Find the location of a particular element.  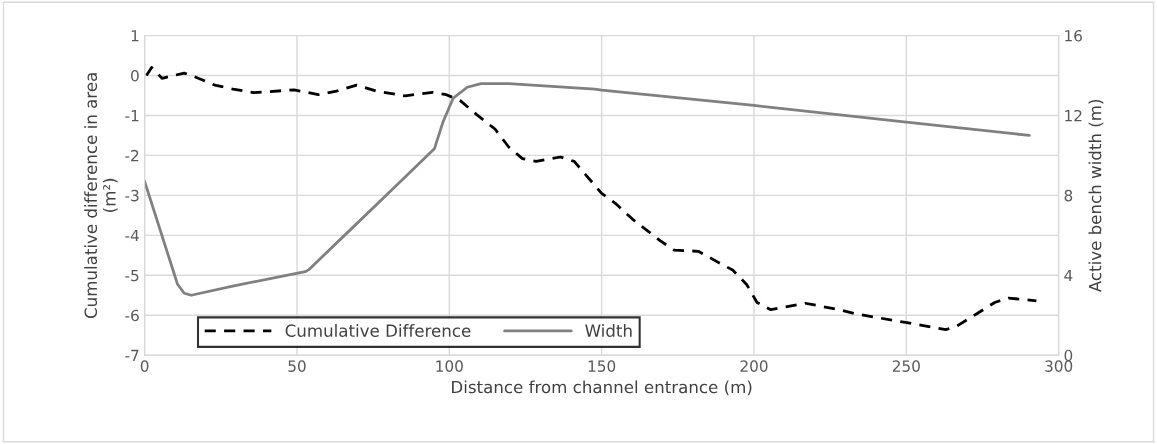

y-tick-label: -4 is located at coordinates (132, 235).